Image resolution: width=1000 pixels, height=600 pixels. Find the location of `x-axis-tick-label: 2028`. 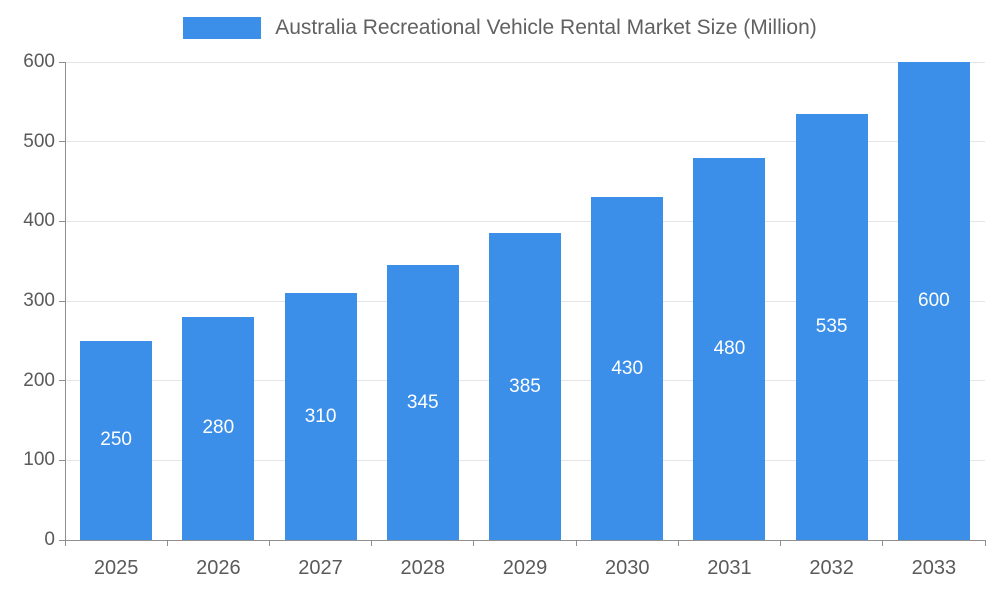

x-axis-tick-label: 2028 is located at coordinates (423, 568).